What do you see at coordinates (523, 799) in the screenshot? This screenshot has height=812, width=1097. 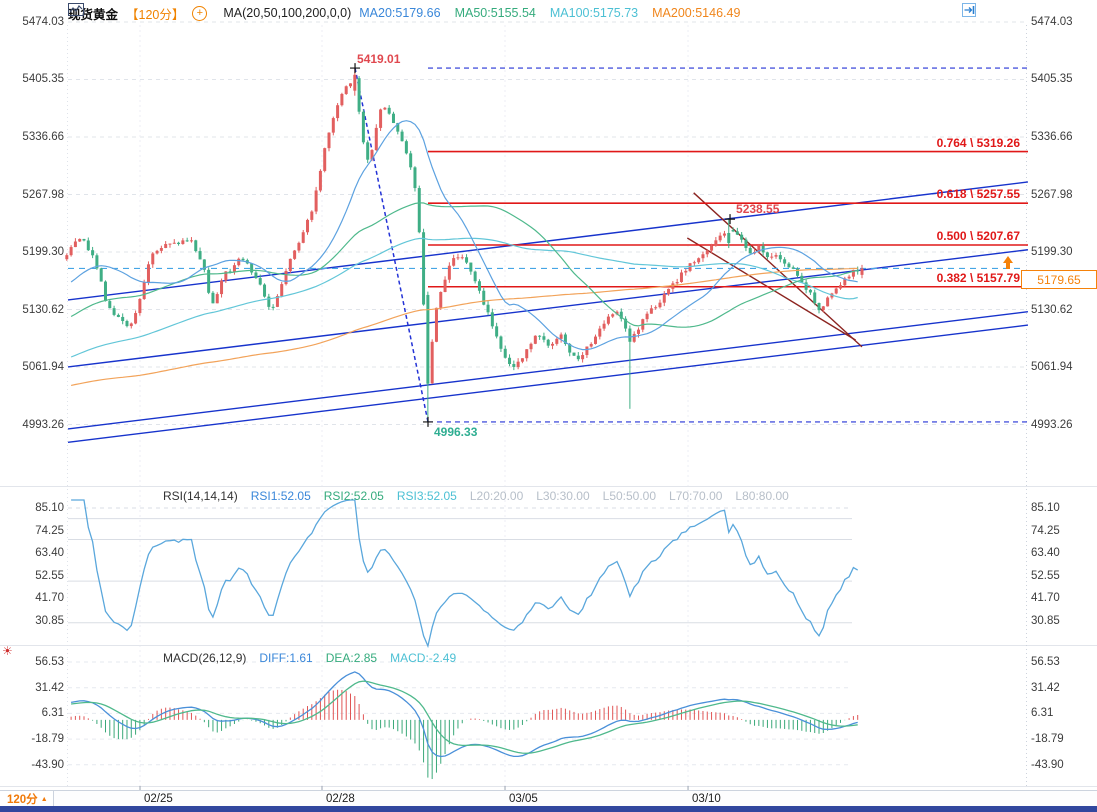 I see `date-label: 03/05` at bounding box center [523, 799].